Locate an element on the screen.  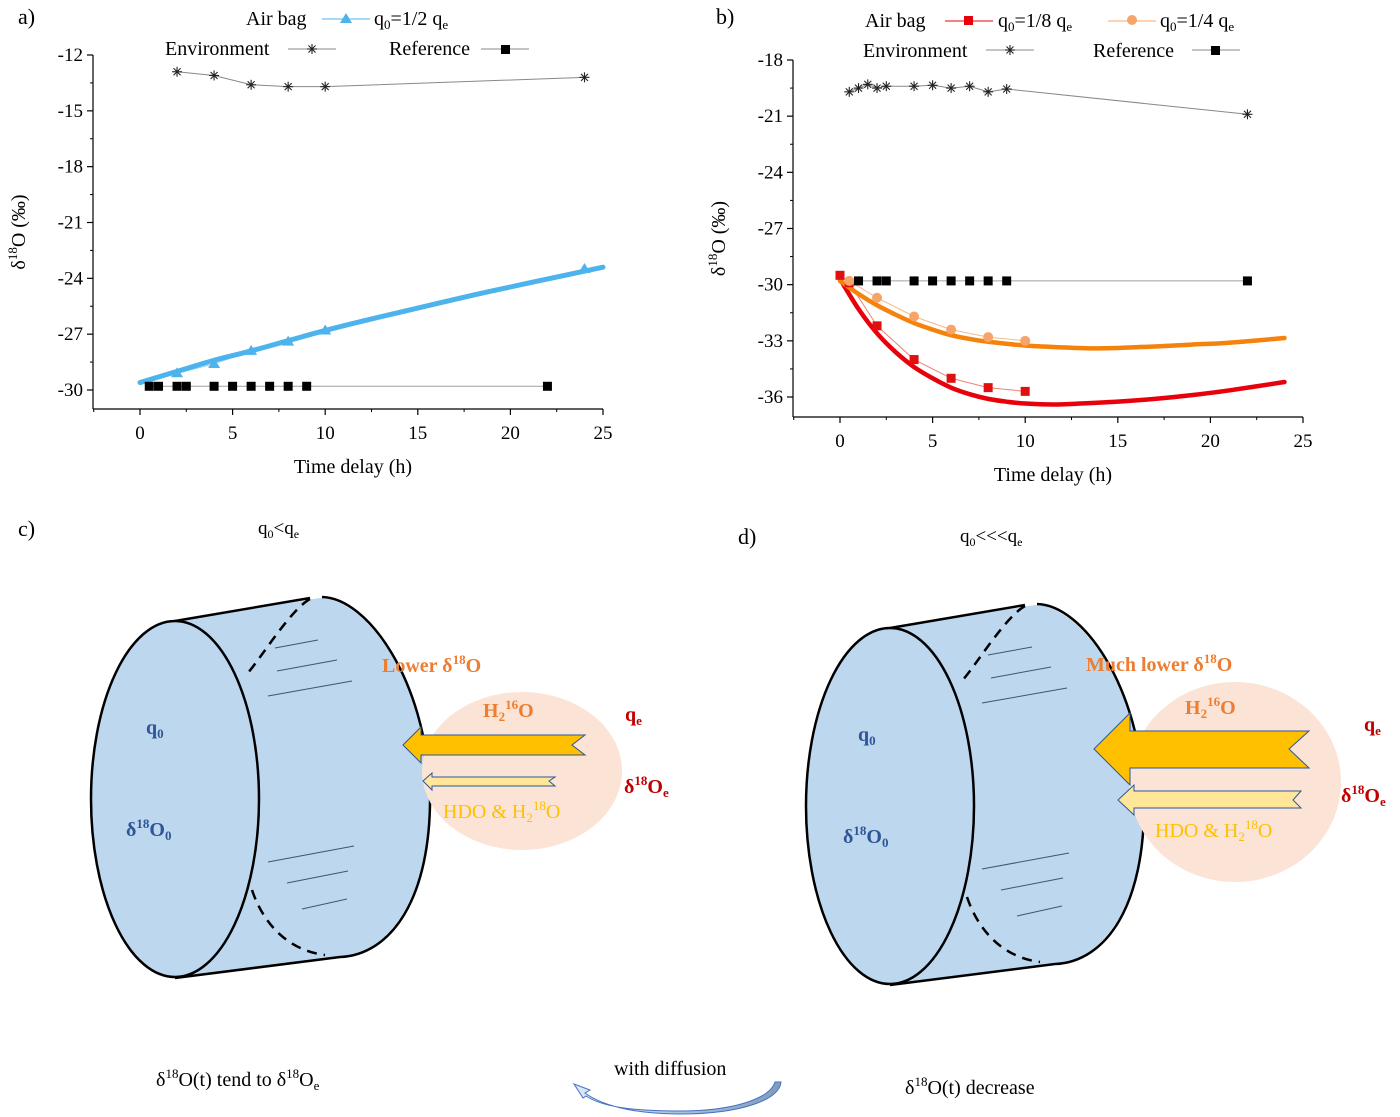
x-tick-label: 10 is located at coordinates (1025, 441).